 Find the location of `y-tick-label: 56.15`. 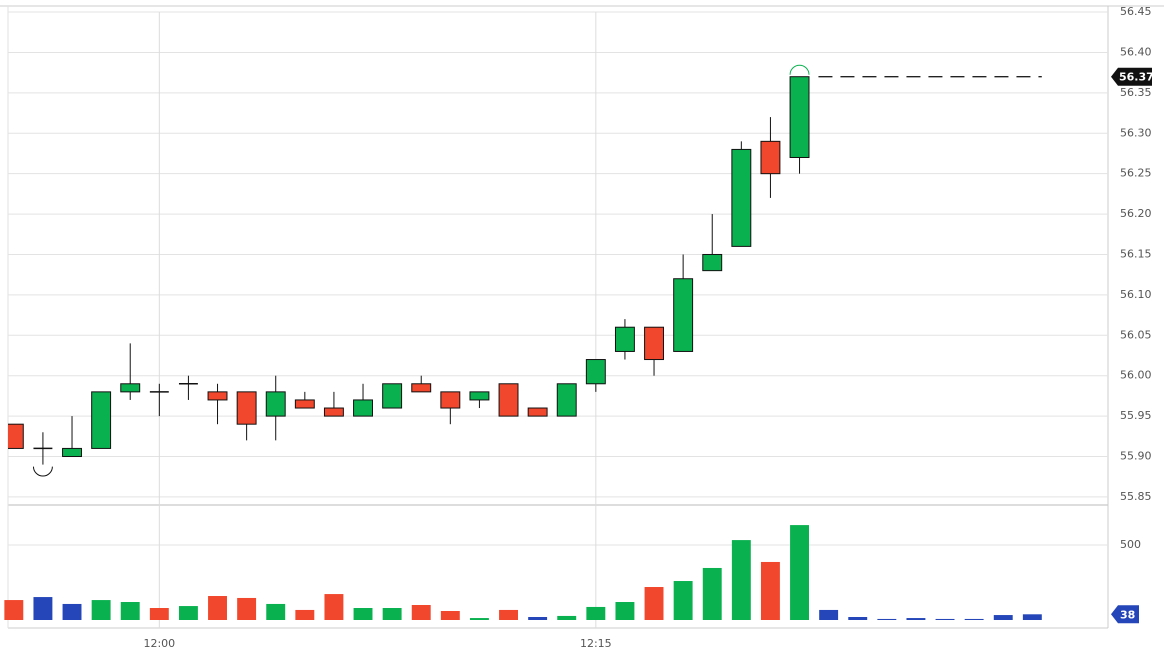

y-tick-label: 56.15 is located at coordinates (1136, 253).